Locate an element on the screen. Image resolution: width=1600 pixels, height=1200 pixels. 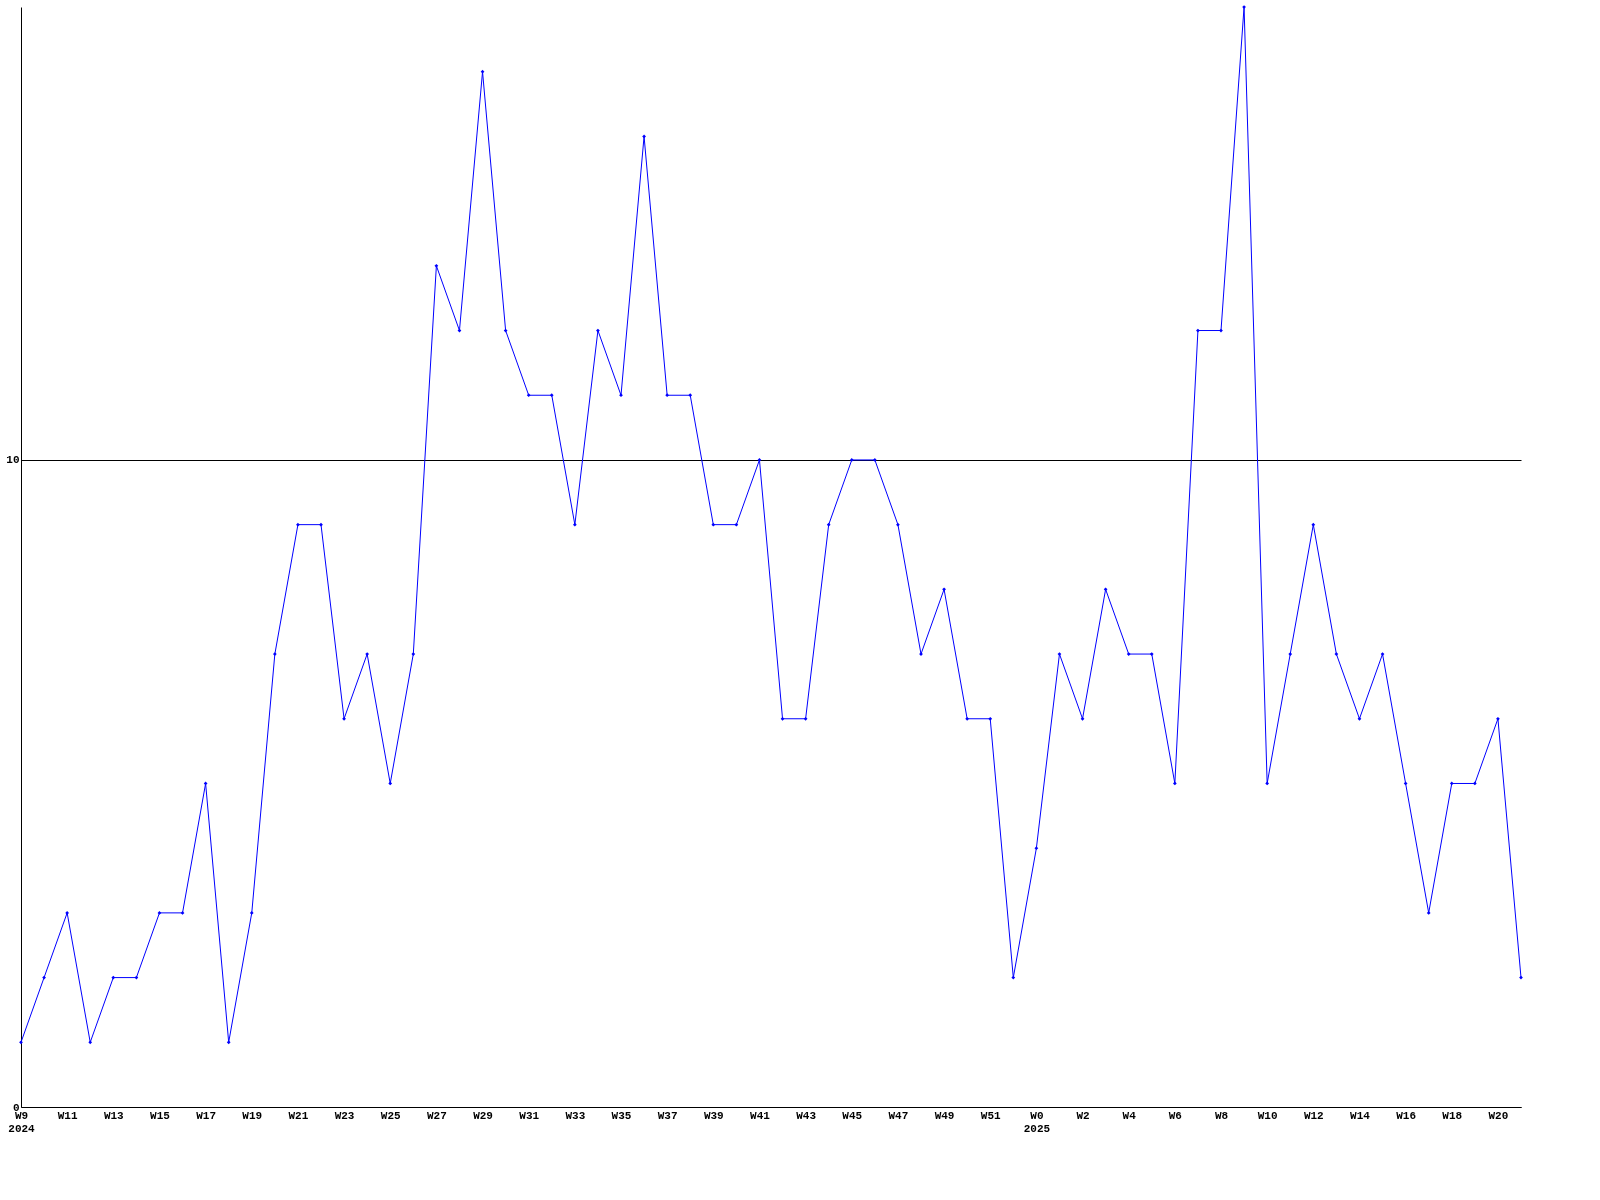
x-tick-label: W20 is located at coordinates (1498, 1115).